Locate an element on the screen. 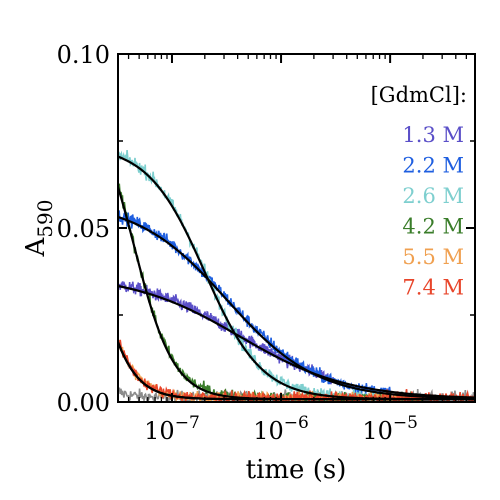 This screenshot has width=500, height=500. y-axis-title-main: A is located at coordinates (36, 246).